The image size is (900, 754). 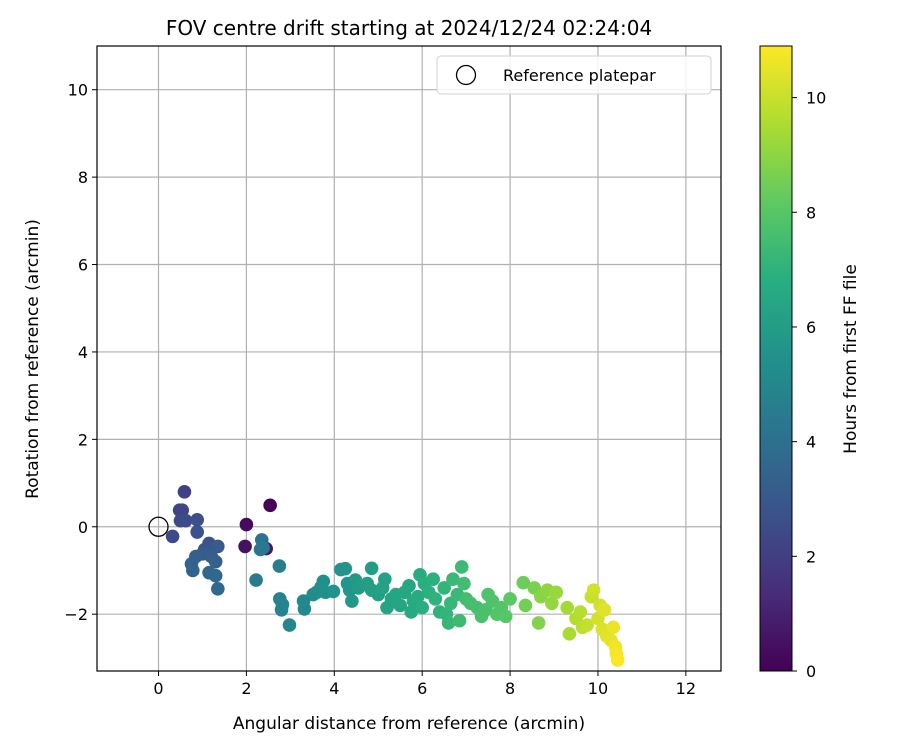 I want to click on data-points, so click(x=395, y=576).